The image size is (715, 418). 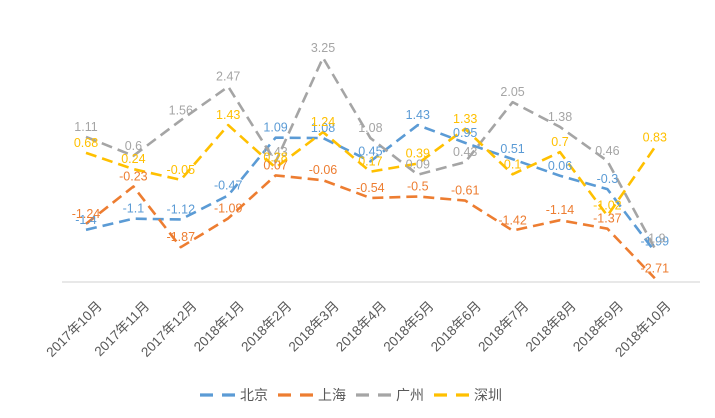 I want to click on data-label-guangzhou-4: 0.43, so click(x=275, y=152).